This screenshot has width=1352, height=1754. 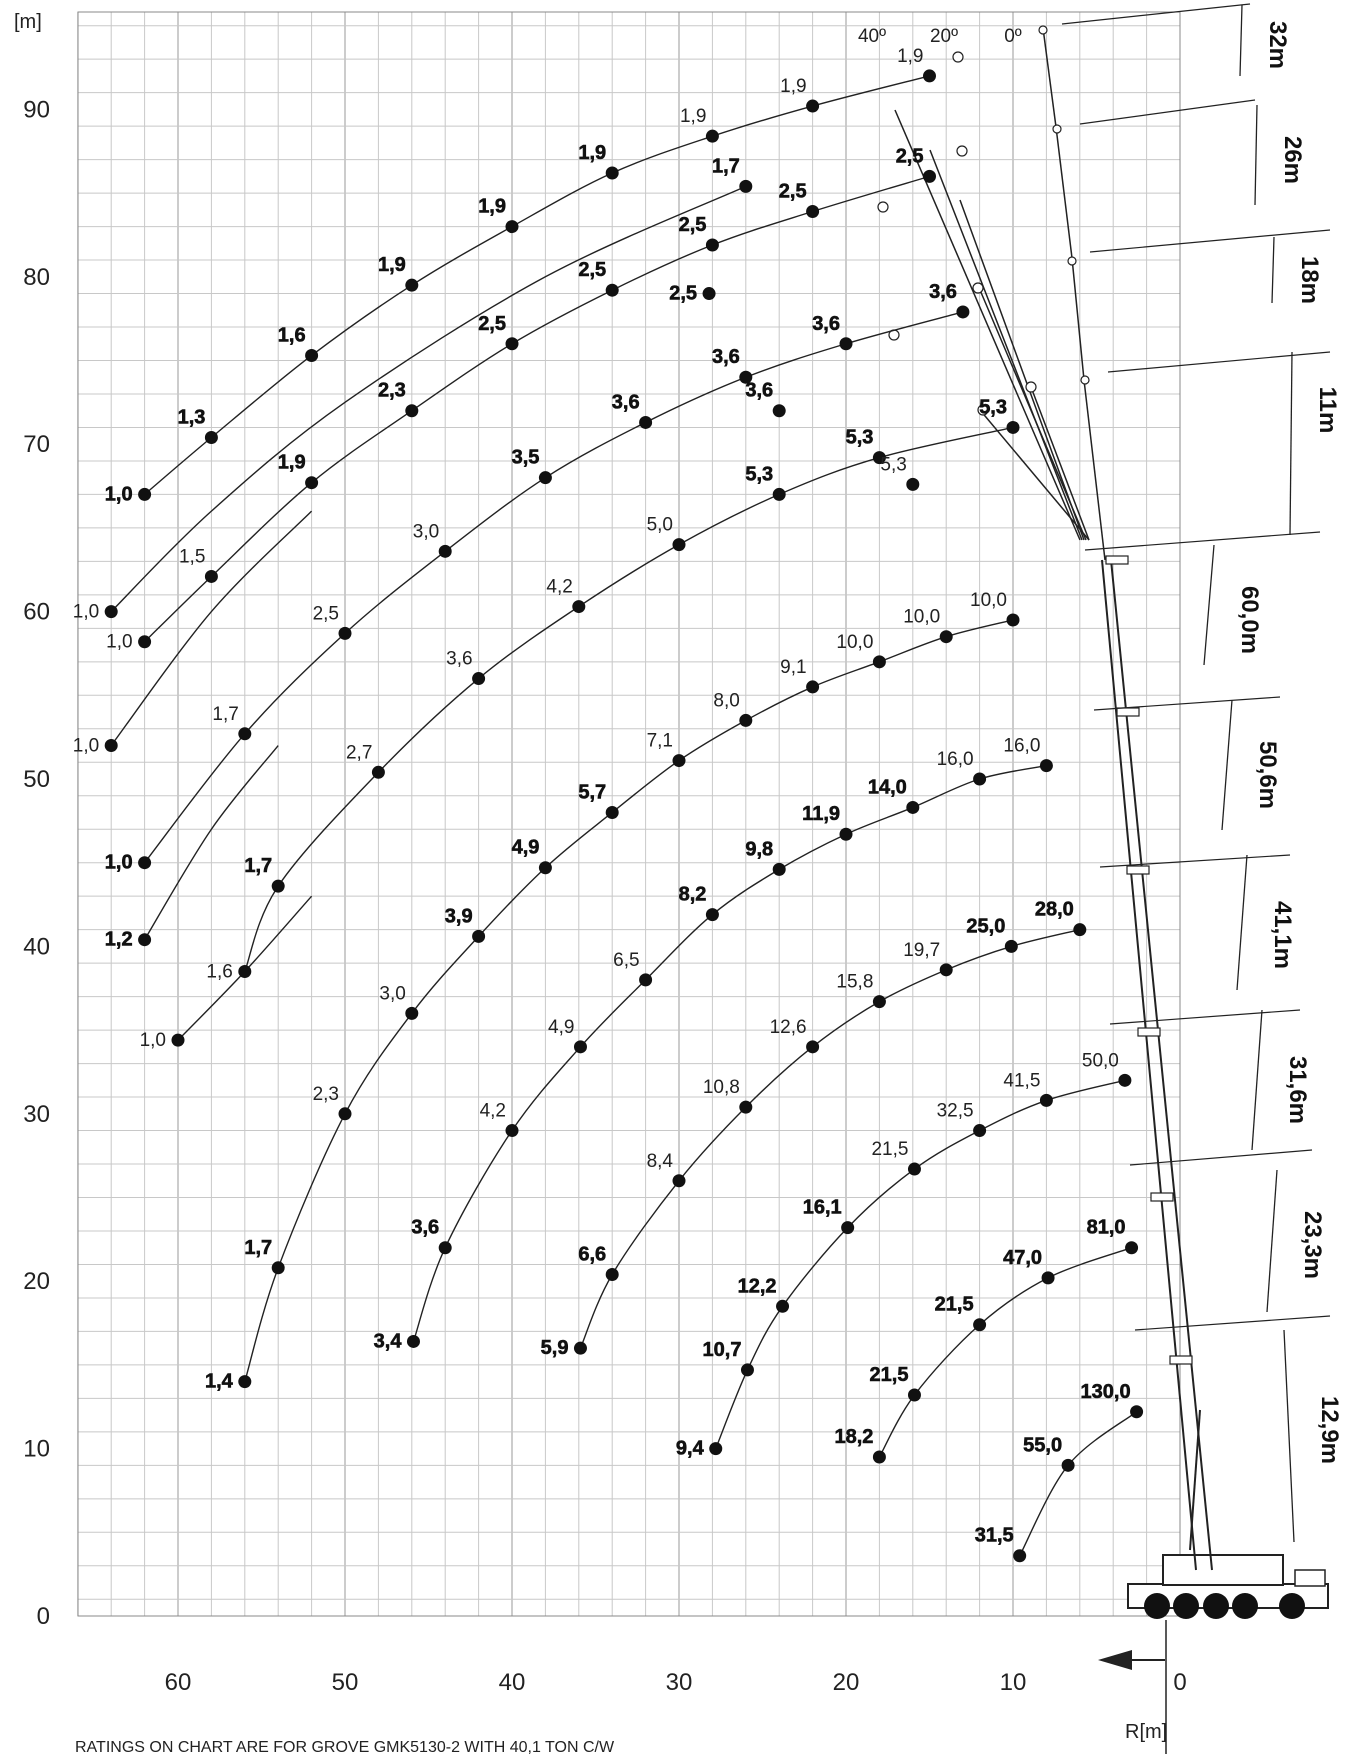 I want to click on data-label: 18,2, so click(x=853, y=1437).